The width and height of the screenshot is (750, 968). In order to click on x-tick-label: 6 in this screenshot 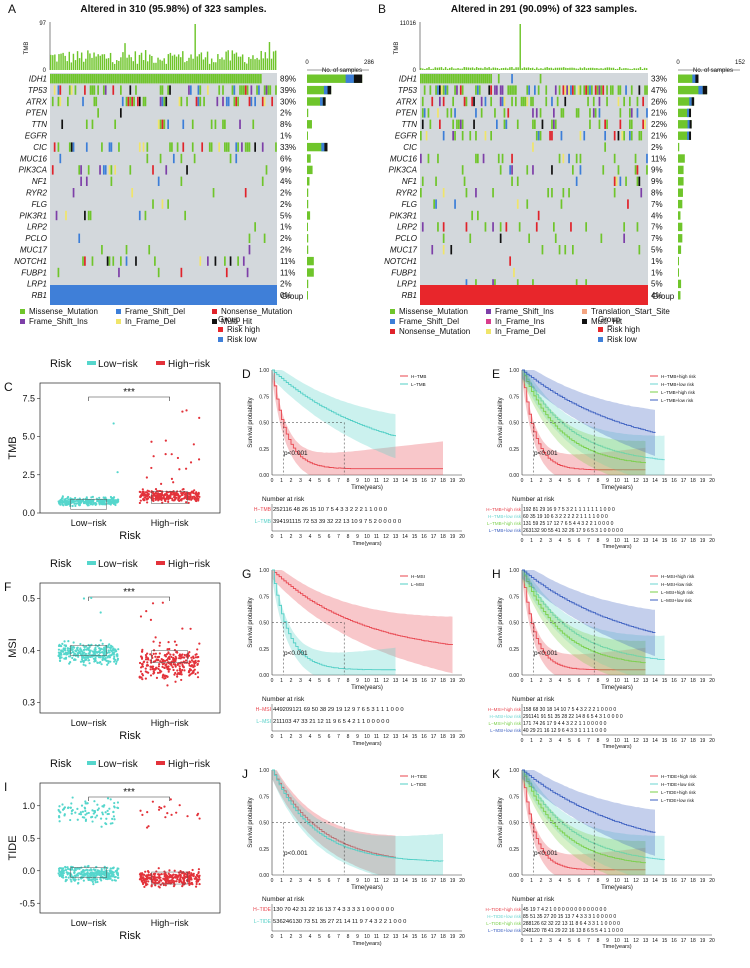, I will do `click(579, 681)`.